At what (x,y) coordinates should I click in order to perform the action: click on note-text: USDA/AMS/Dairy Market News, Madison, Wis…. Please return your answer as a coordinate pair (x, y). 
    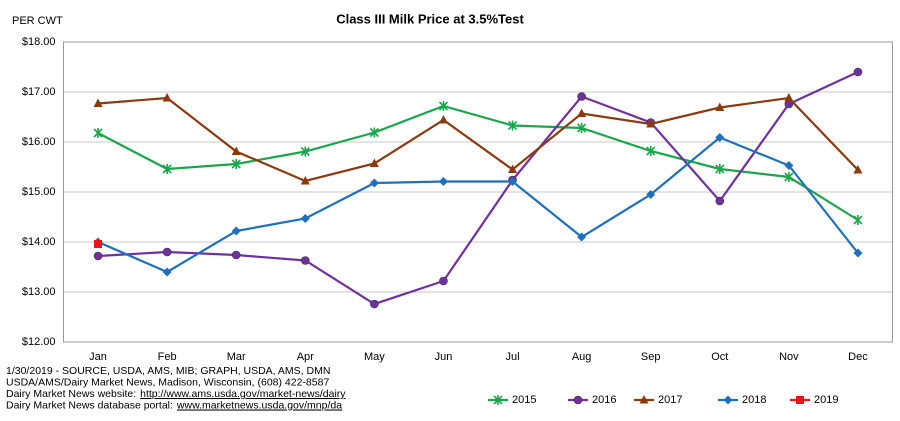
    Looking at the image, I should click on (167, 382).